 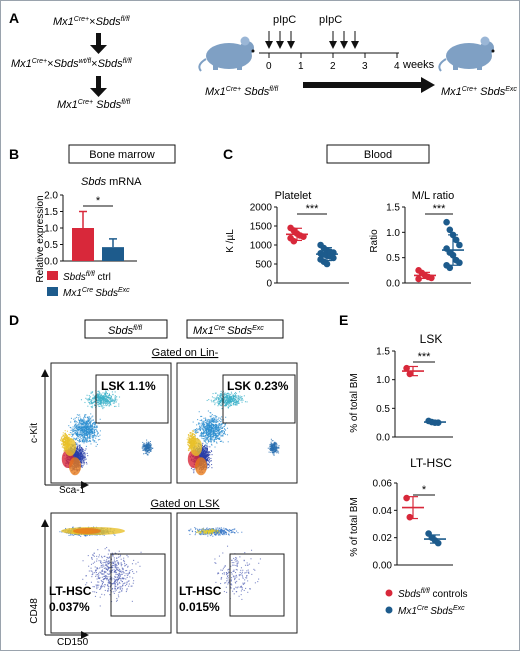 What do you see at coordinates (51, 262) in the screenshot?
I see `y-tick-label: 0.0` at bounding box center [51, 262].